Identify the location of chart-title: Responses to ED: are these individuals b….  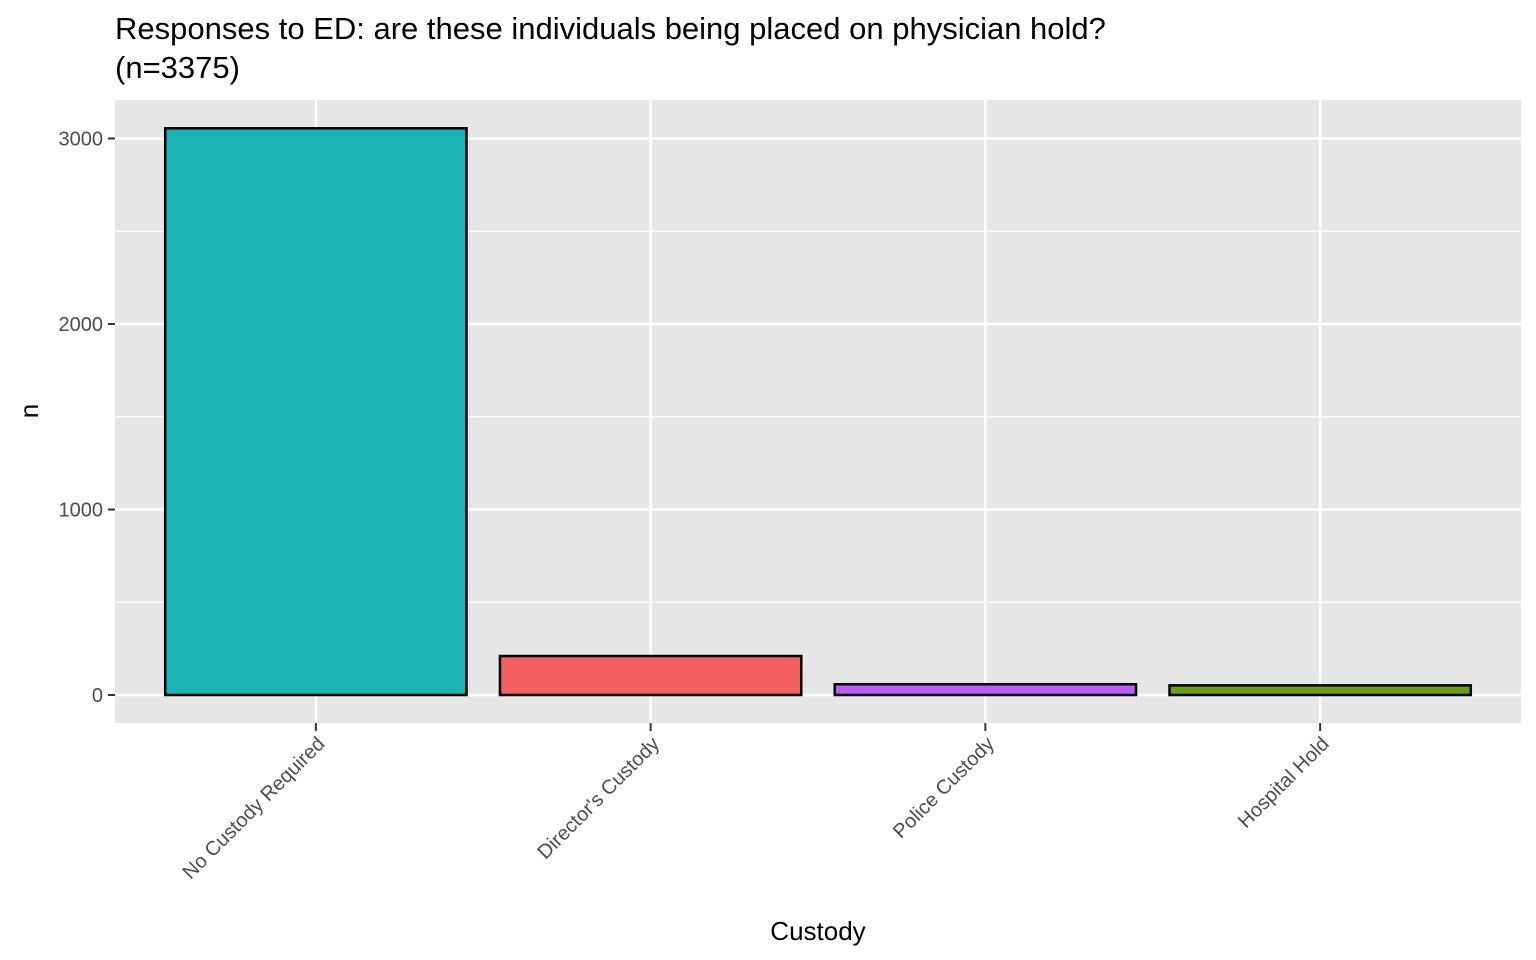
(610, 28).